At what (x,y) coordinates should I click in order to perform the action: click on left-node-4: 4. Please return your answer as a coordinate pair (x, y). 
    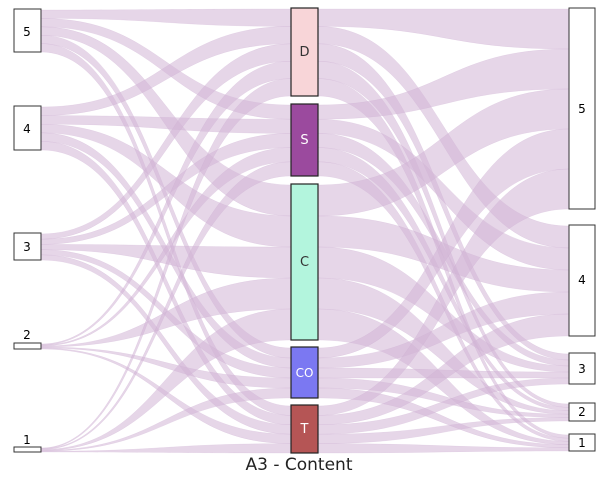
    Looking at the image, I should click on (27, 128).